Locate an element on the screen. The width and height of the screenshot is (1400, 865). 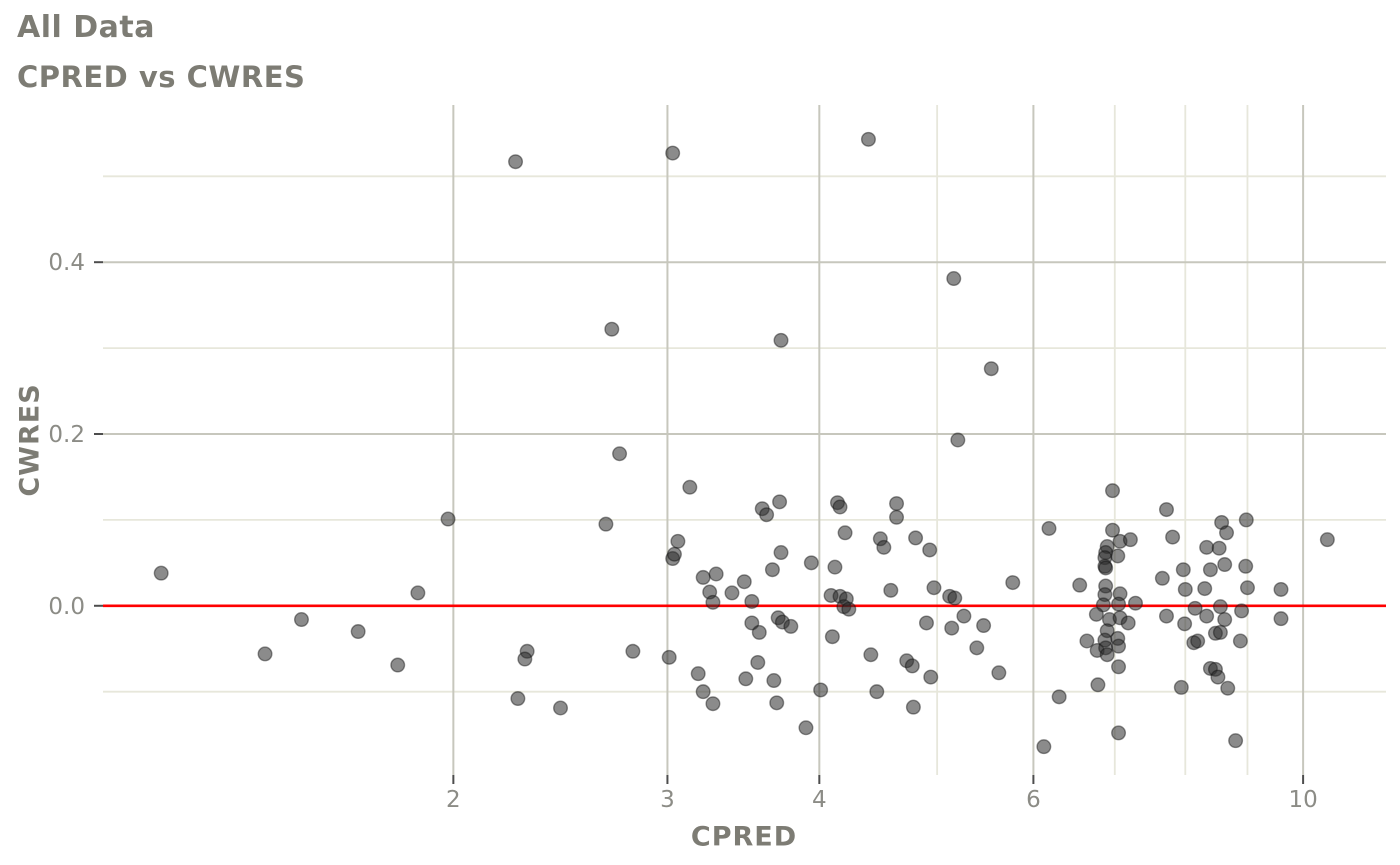
y-tick-label: 0.4 is located at coordinates (66, 263).